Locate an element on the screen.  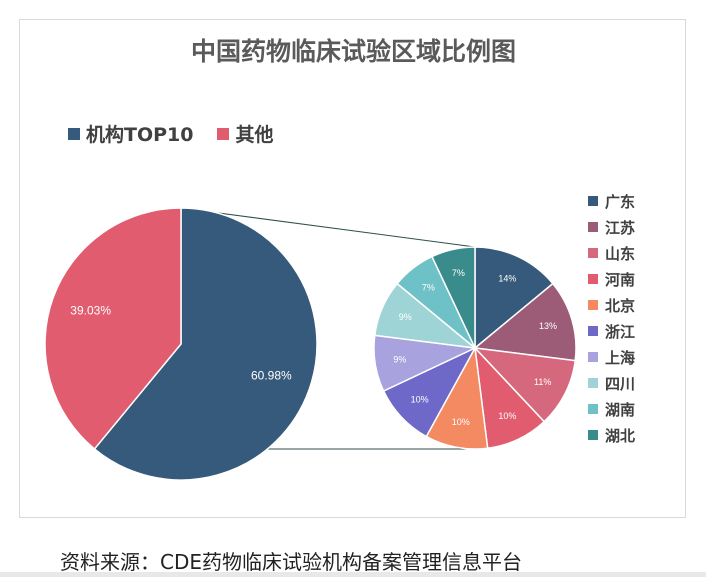
region-legend: 广东江苏山东河南北京浙江上海四川湖南湖北 is located at coordinates (611, 318).